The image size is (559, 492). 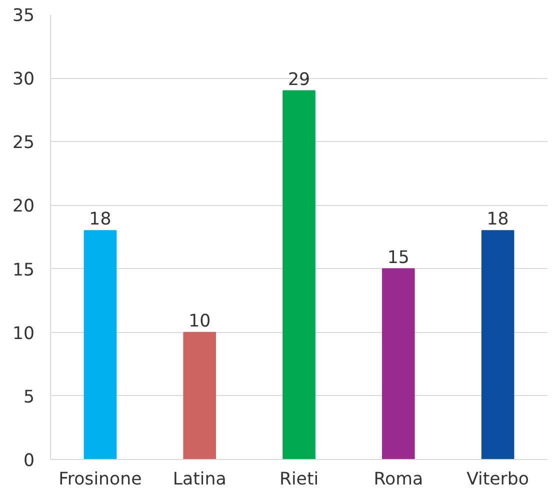 What do you see at coordinates (498, 480) in the screenshot?
I see `x-tick-label: Viterbo` at bounding box center [498, 480].